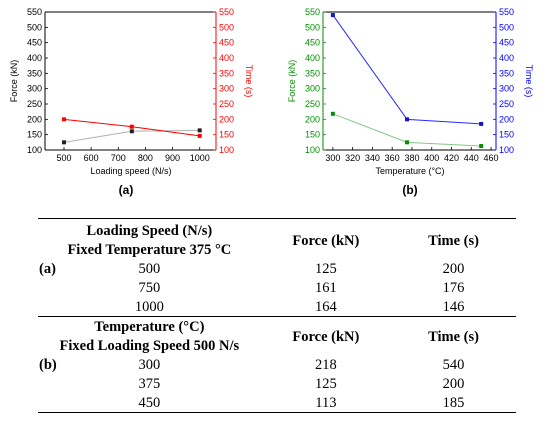 This screenshot has width=550, height=422. Describe the element at coordinates (453, 307) in the screenshot. I see `time-cell: 146` at that location.